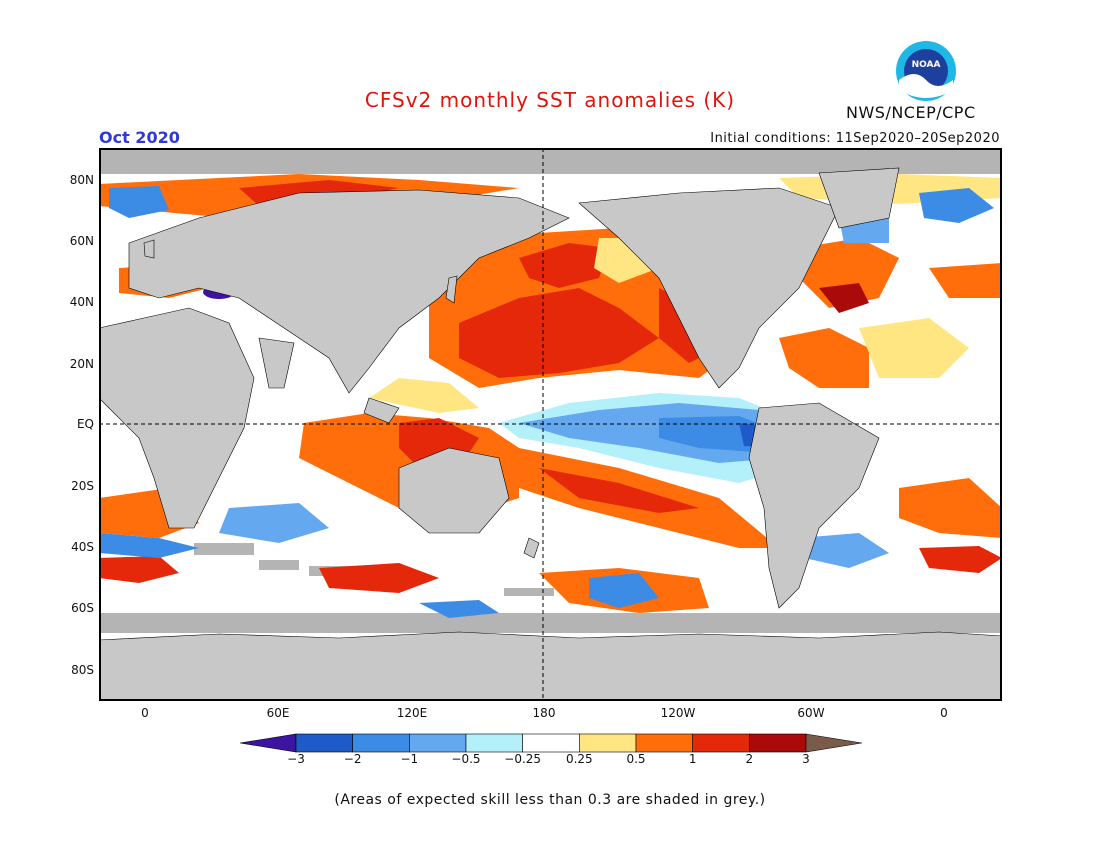  What do you see at coordinates (149, 249) in the screenshot?
I see `british-isles` at bounding box center [149, 249].